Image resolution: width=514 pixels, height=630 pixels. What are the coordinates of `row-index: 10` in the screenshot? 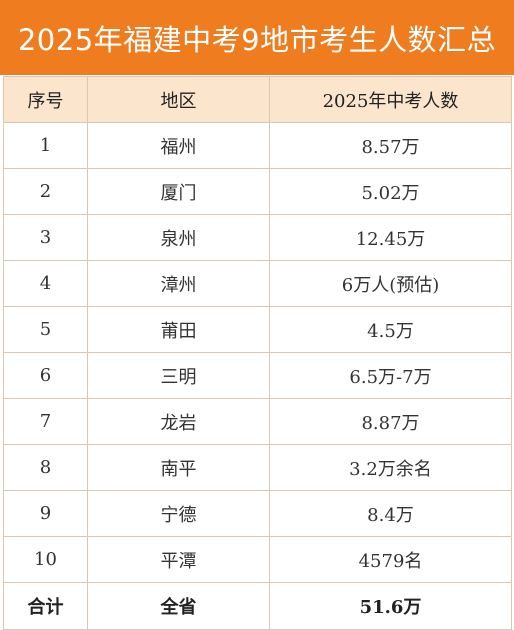 It's located at (45, 559).